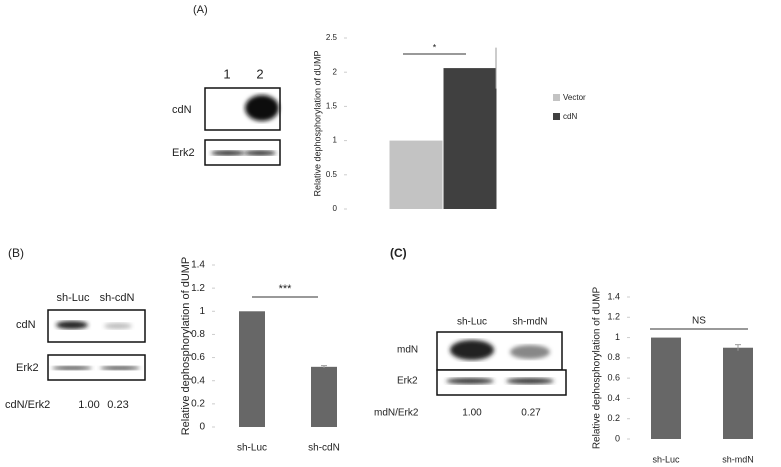 The image size is (781, 467). What do you see at coordinates (200, 10) in the screenshot?
I see `panel-label: (A)` at bounding box center [200, 10].